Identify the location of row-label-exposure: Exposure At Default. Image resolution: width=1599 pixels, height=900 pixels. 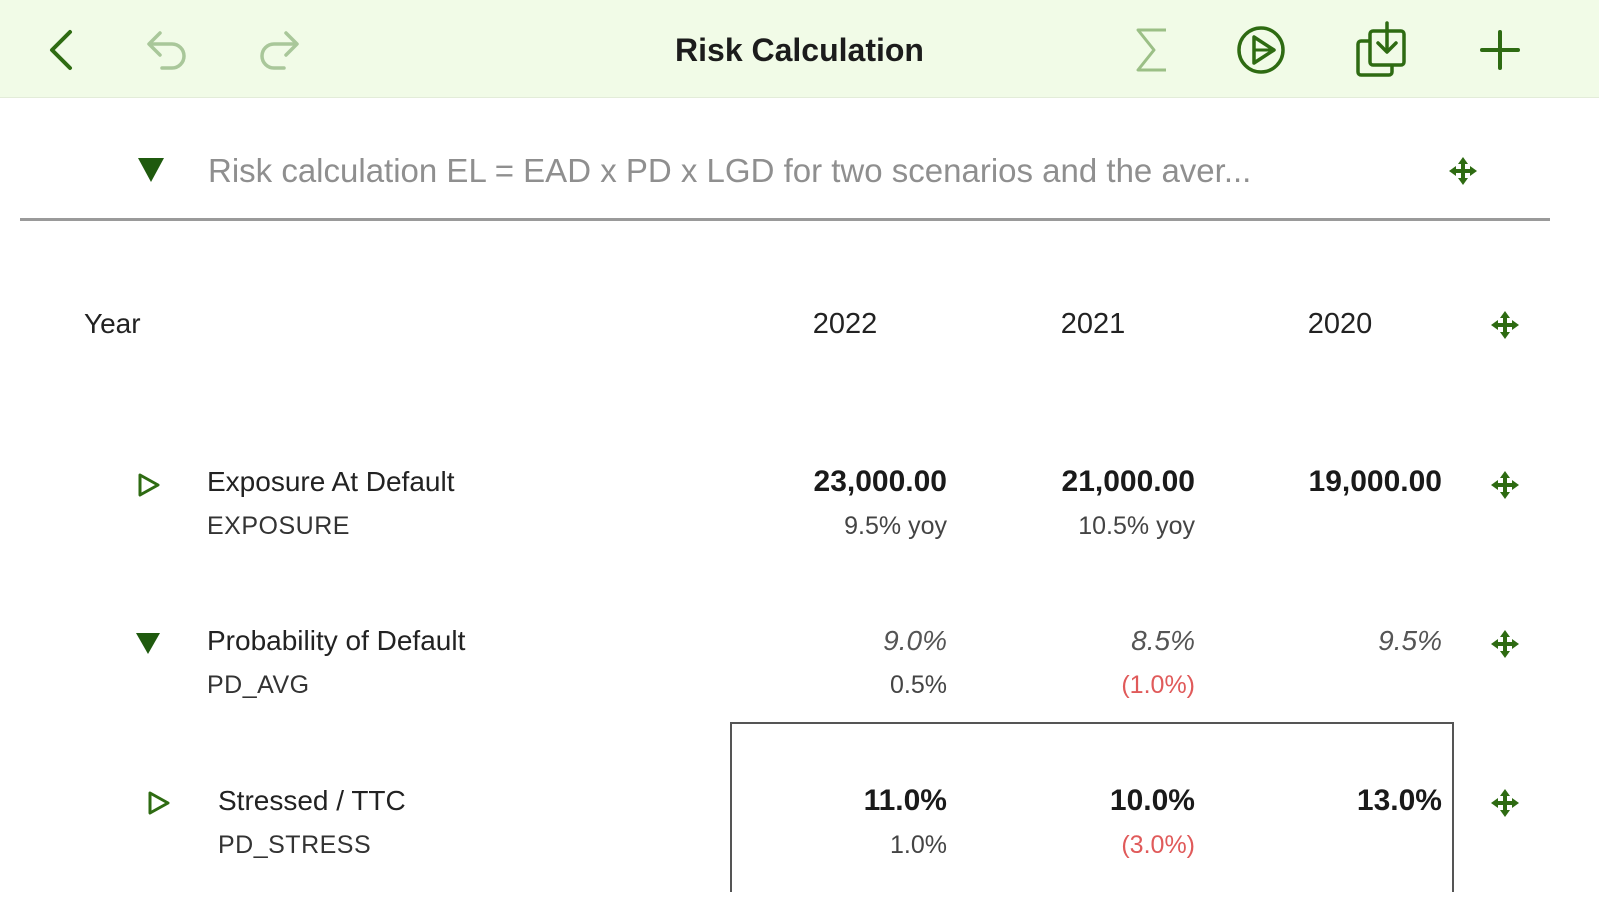
(331, 481).